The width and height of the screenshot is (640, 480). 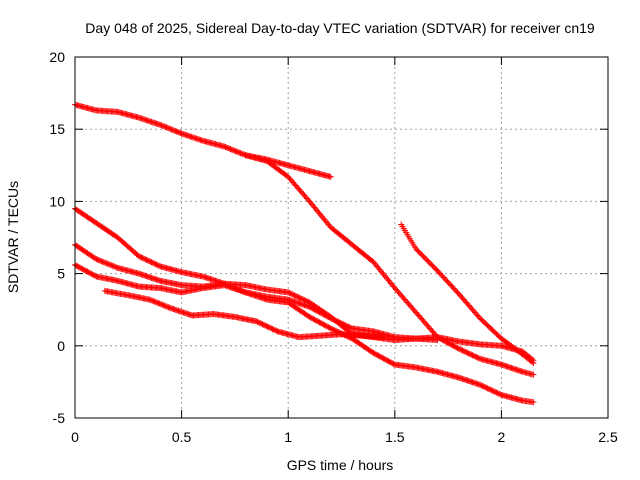 What do you see at coordinates (61, 346) in the screenshot?
I see `y-tick-label: 0` at bounding box center [61, 346].